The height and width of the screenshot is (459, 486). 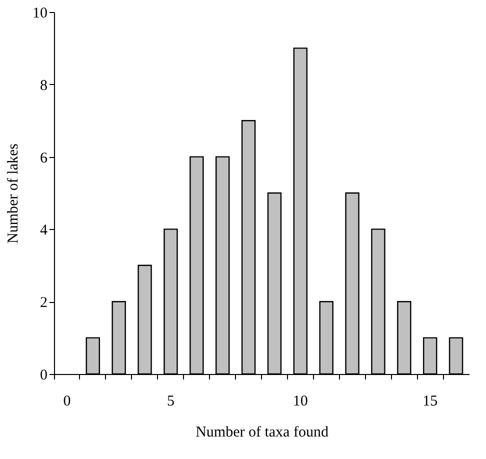 What do you see at coordinates (67, 402) in the screenshot?
I see `x-tick-label: 0` at bounding box center [67, 402].